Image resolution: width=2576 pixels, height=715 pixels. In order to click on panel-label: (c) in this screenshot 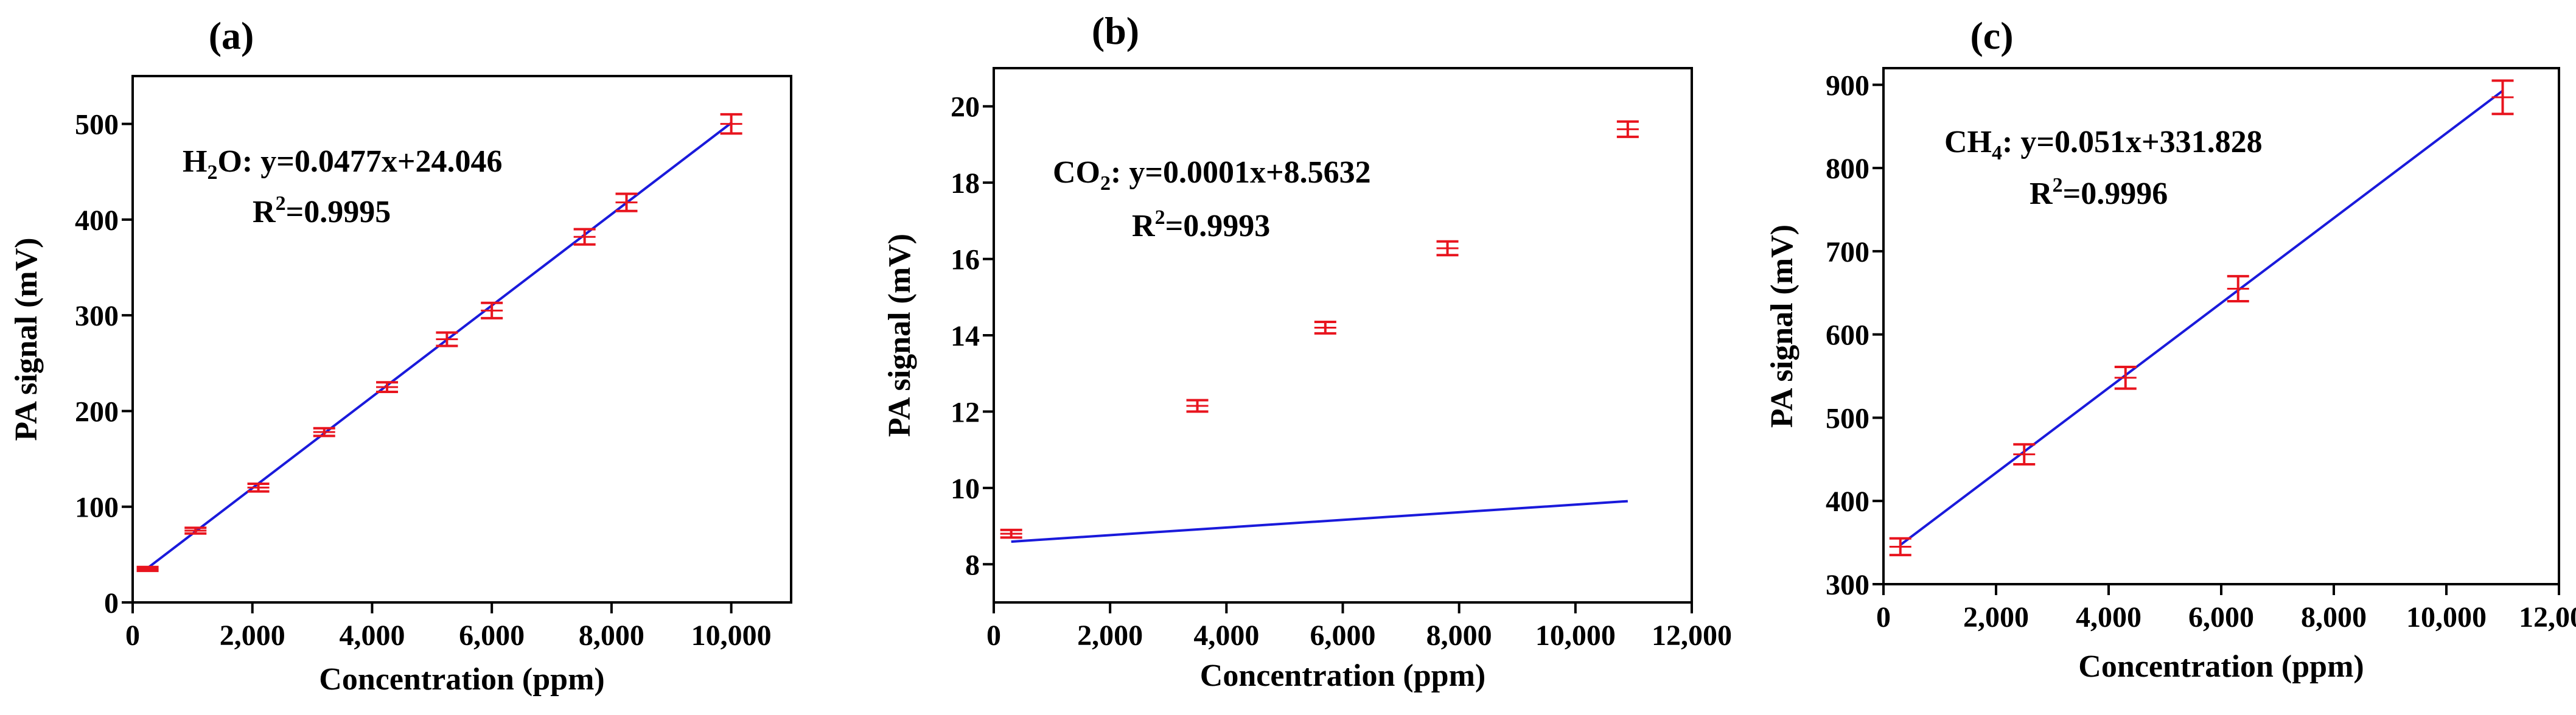, I will do `click(1991, 35)`.